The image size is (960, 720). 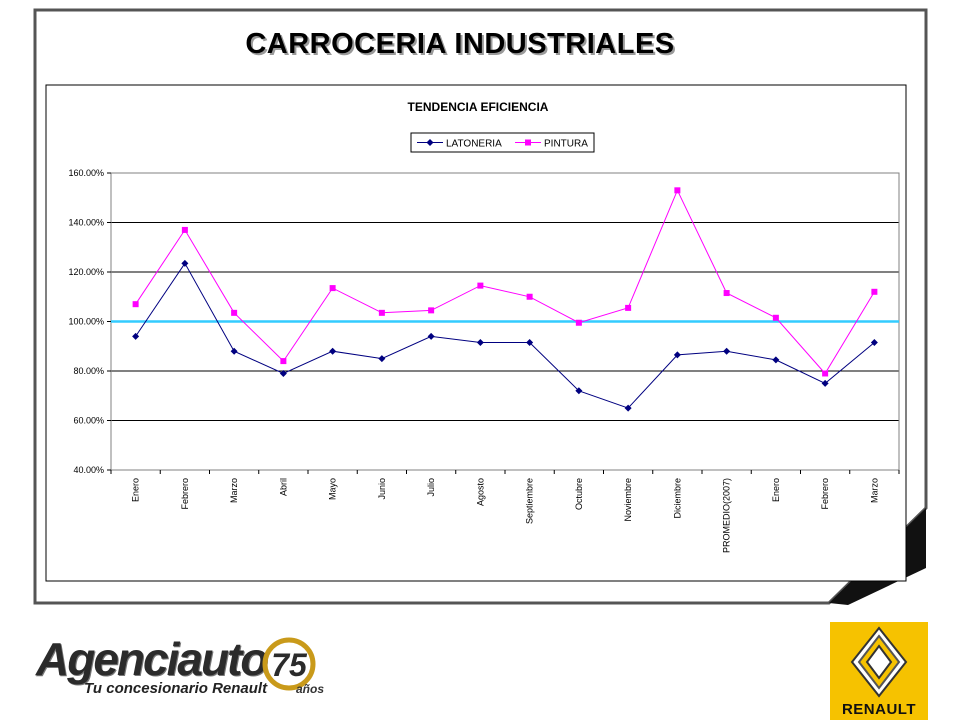 I want to click on anniversary-number: 75, so click(x=289, y=665).